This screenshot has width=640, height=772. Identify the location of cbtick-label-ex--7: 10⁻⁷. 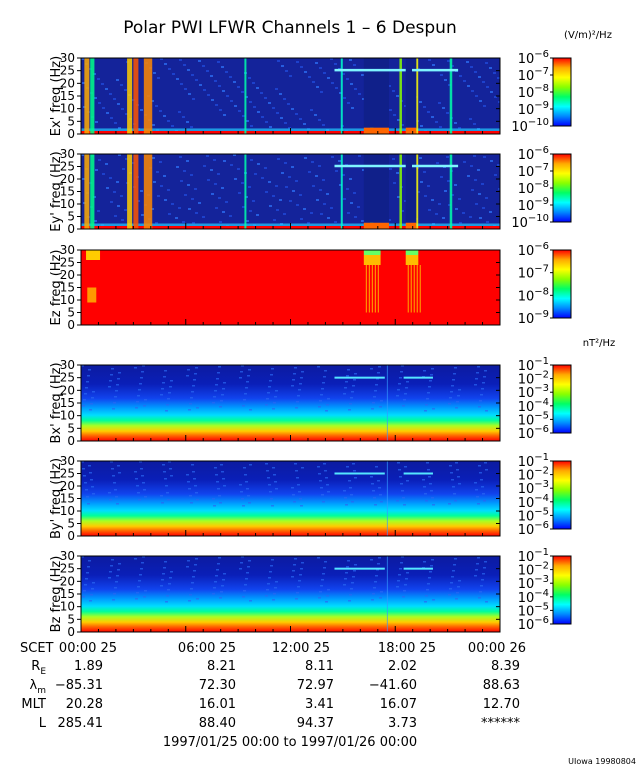
(533, 75).